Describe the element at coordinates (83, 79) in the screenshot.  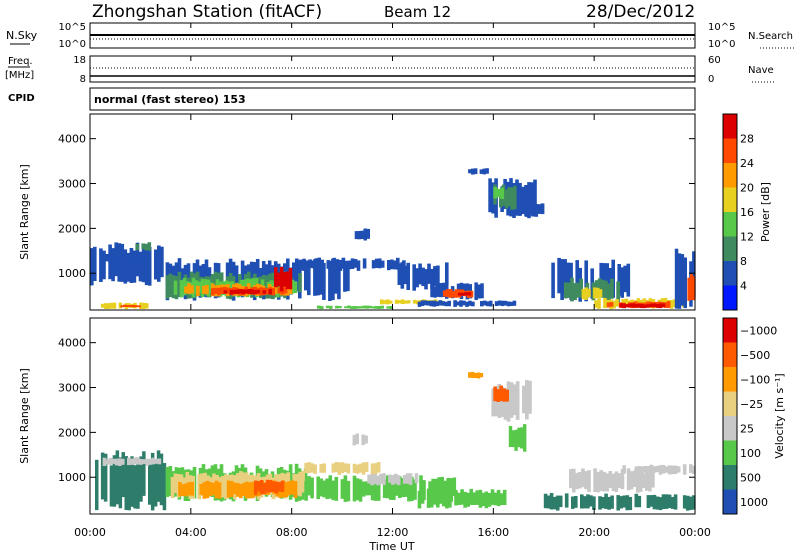
I see `freq-left-tick-bottom: 8` at that location.